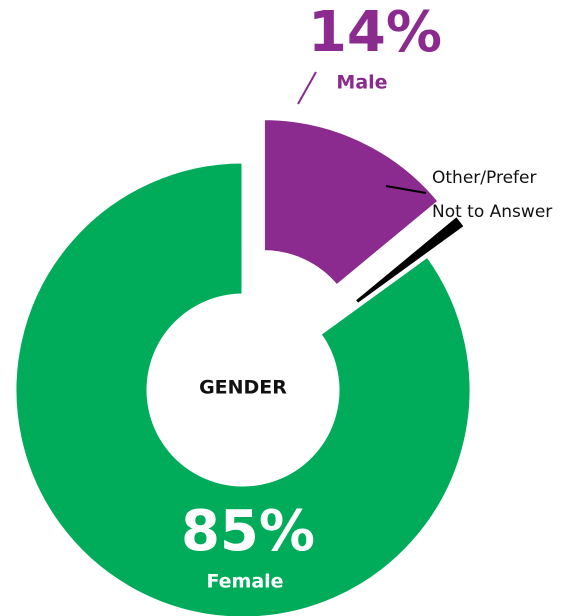 Image resolution: width=581 pixels, height=616 pixels. I want to click on male-leader, so click(307, 88).